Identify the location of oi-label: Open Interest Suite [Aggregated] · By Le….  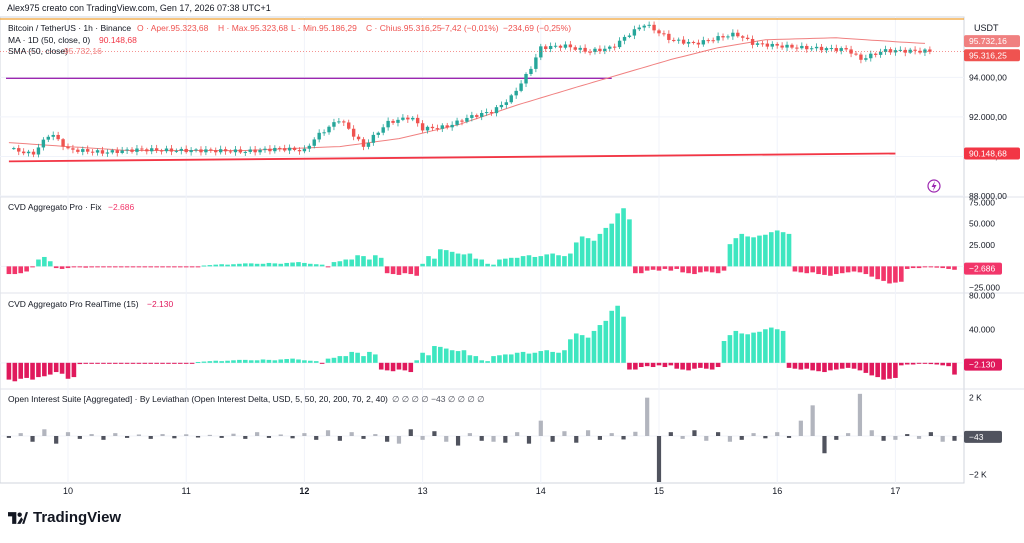
(198, 399).